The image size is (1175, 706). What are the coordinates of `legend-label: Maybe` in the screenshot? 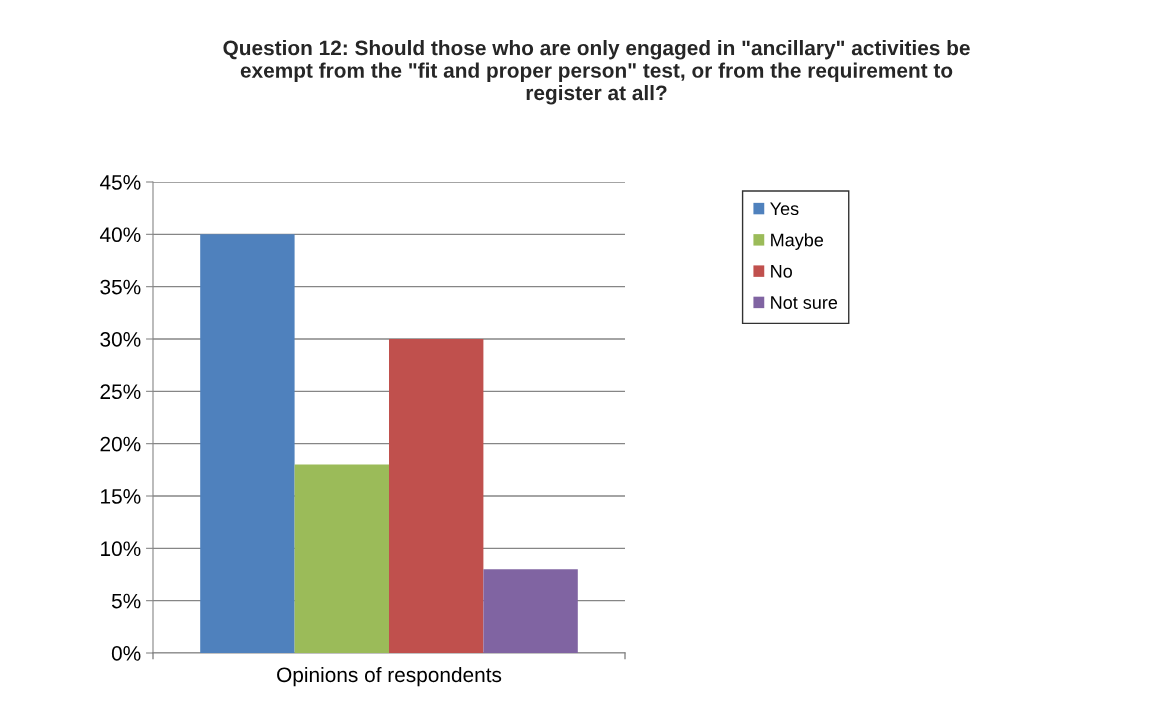 It's located at (797, 241).